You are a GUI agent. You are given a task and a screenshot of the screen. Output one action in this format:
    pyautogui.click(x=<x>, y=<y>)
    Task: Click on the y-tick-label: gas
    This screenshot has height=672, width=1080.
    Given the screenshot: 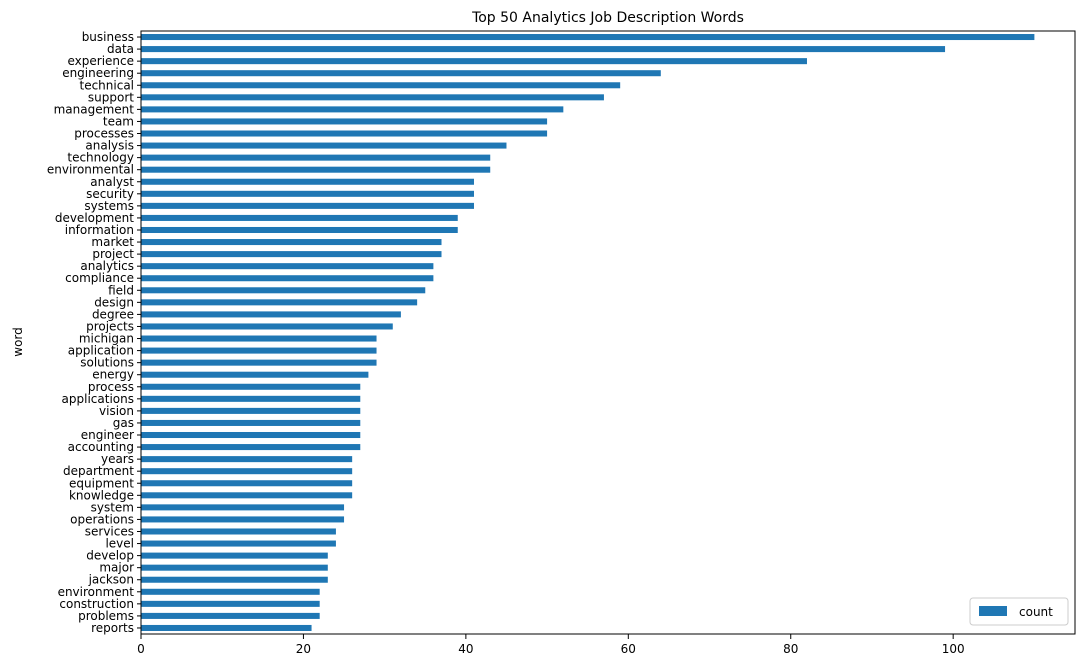 What is the action you would take?
    pyautogui.click(x=123, y=423)
    